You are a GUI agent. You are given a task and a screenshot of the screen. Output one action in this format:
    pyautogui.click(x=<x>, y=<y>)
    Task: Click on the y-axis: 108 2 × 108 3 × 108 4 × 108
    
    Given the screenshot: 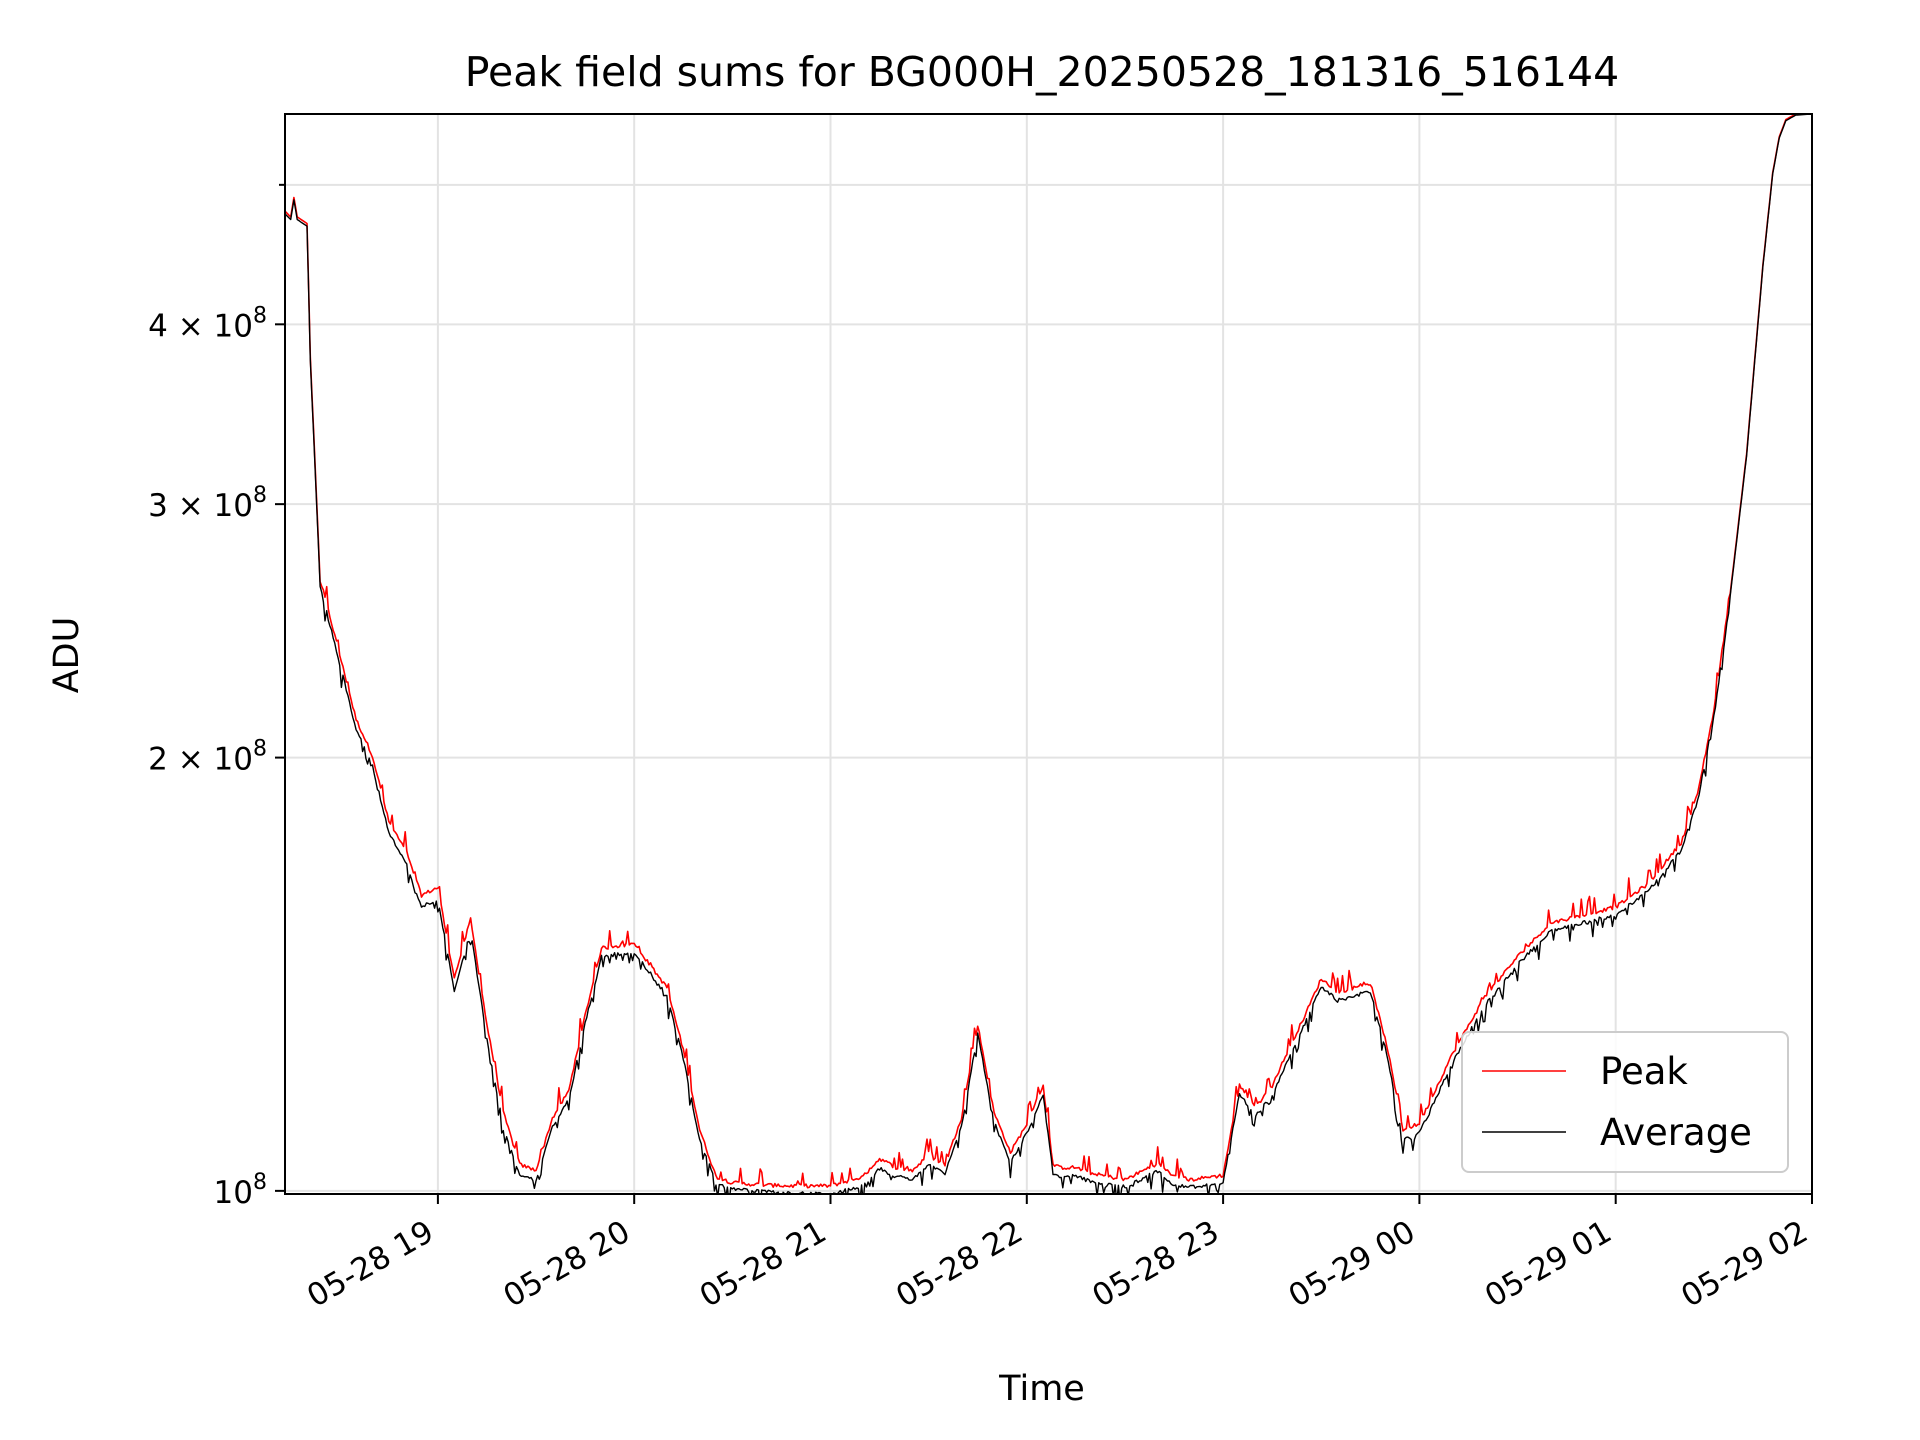 What is the action you would take?
    pyautogui.click(x=216, y=697)
    